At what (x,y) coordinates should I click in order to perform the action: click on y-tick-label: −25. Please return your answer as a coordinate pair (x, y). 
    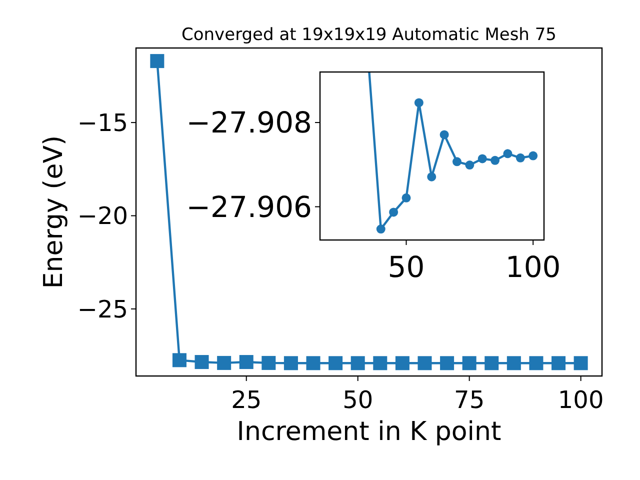
    Looking at the image, I should click on (102, 309).